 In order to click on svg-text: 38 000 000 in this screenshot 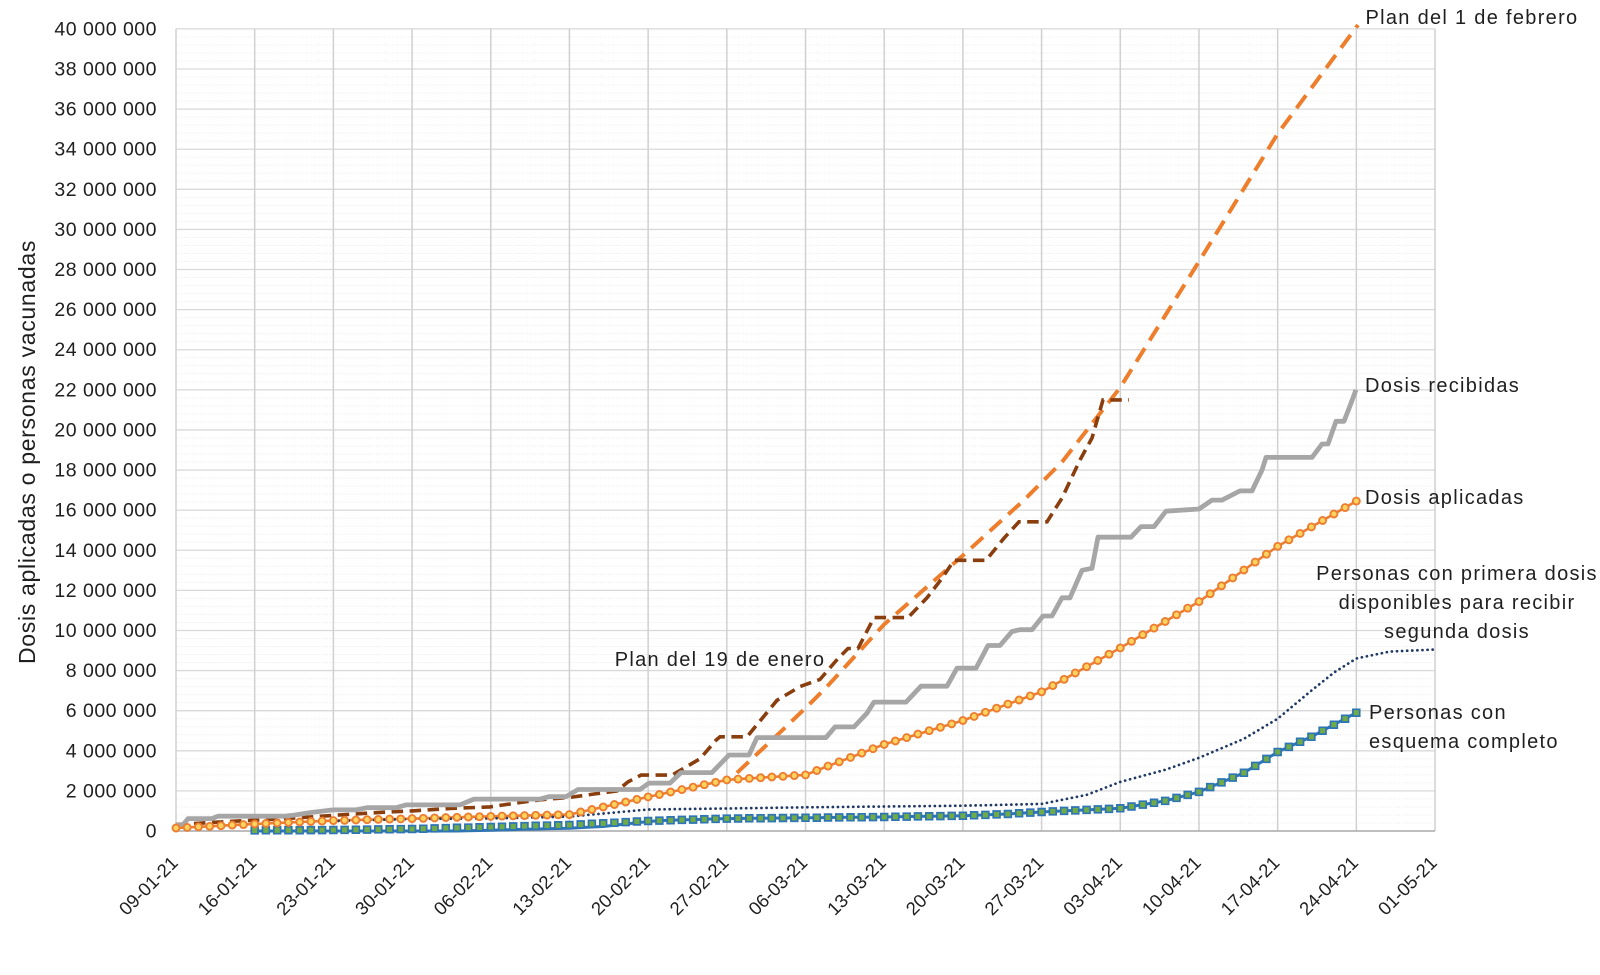, I will do `click(105, 70)`.